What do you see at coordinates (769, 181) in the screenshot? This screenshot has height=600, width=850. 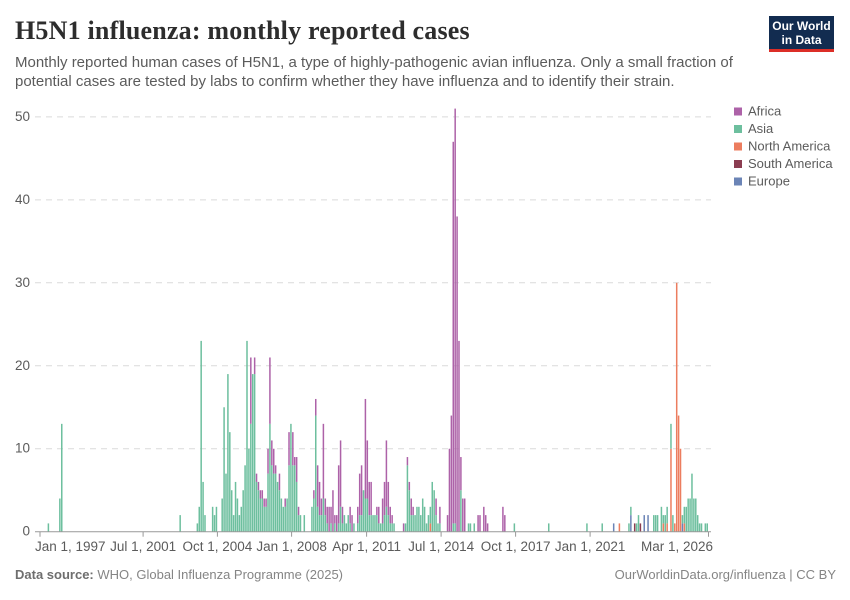 I see `svg-text: Europe` at bounding box center [769, 181].